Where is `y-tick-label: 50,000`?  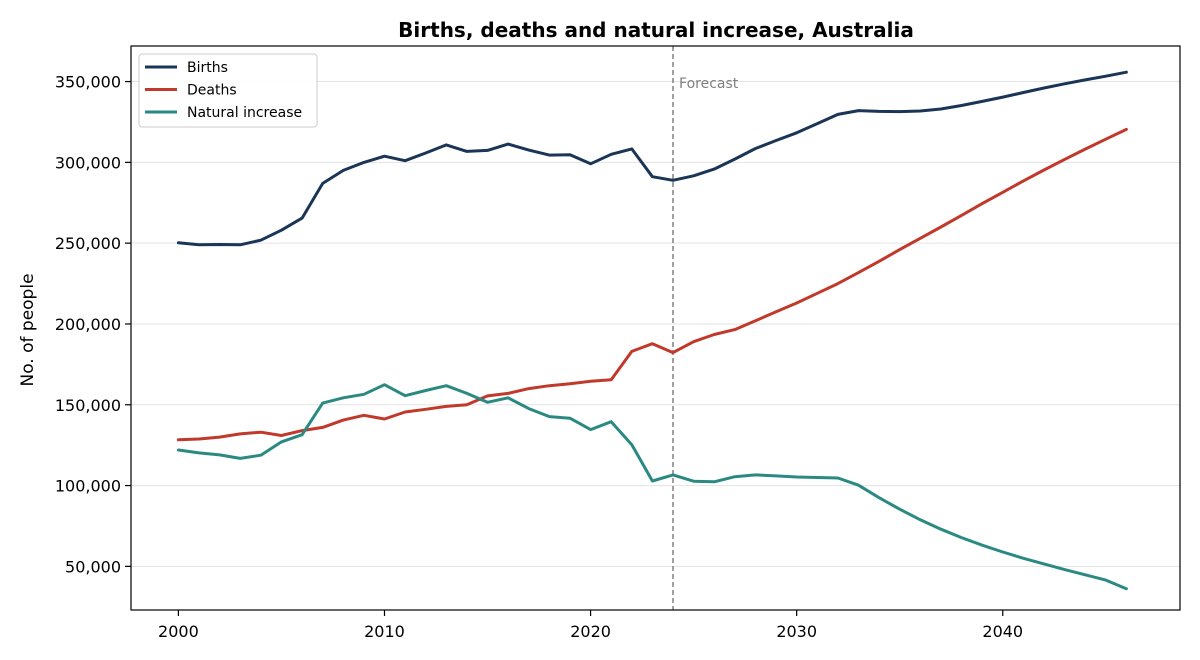 y-tick-label: 50,000 is located at coordinates (93, 566).